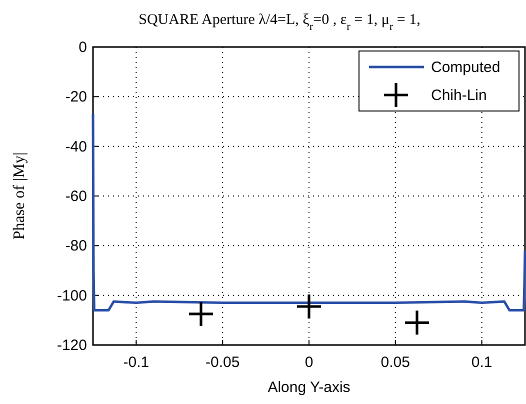 The image size is (526, 404). I want to click on x-tick-label: 0, so click(309, 362).